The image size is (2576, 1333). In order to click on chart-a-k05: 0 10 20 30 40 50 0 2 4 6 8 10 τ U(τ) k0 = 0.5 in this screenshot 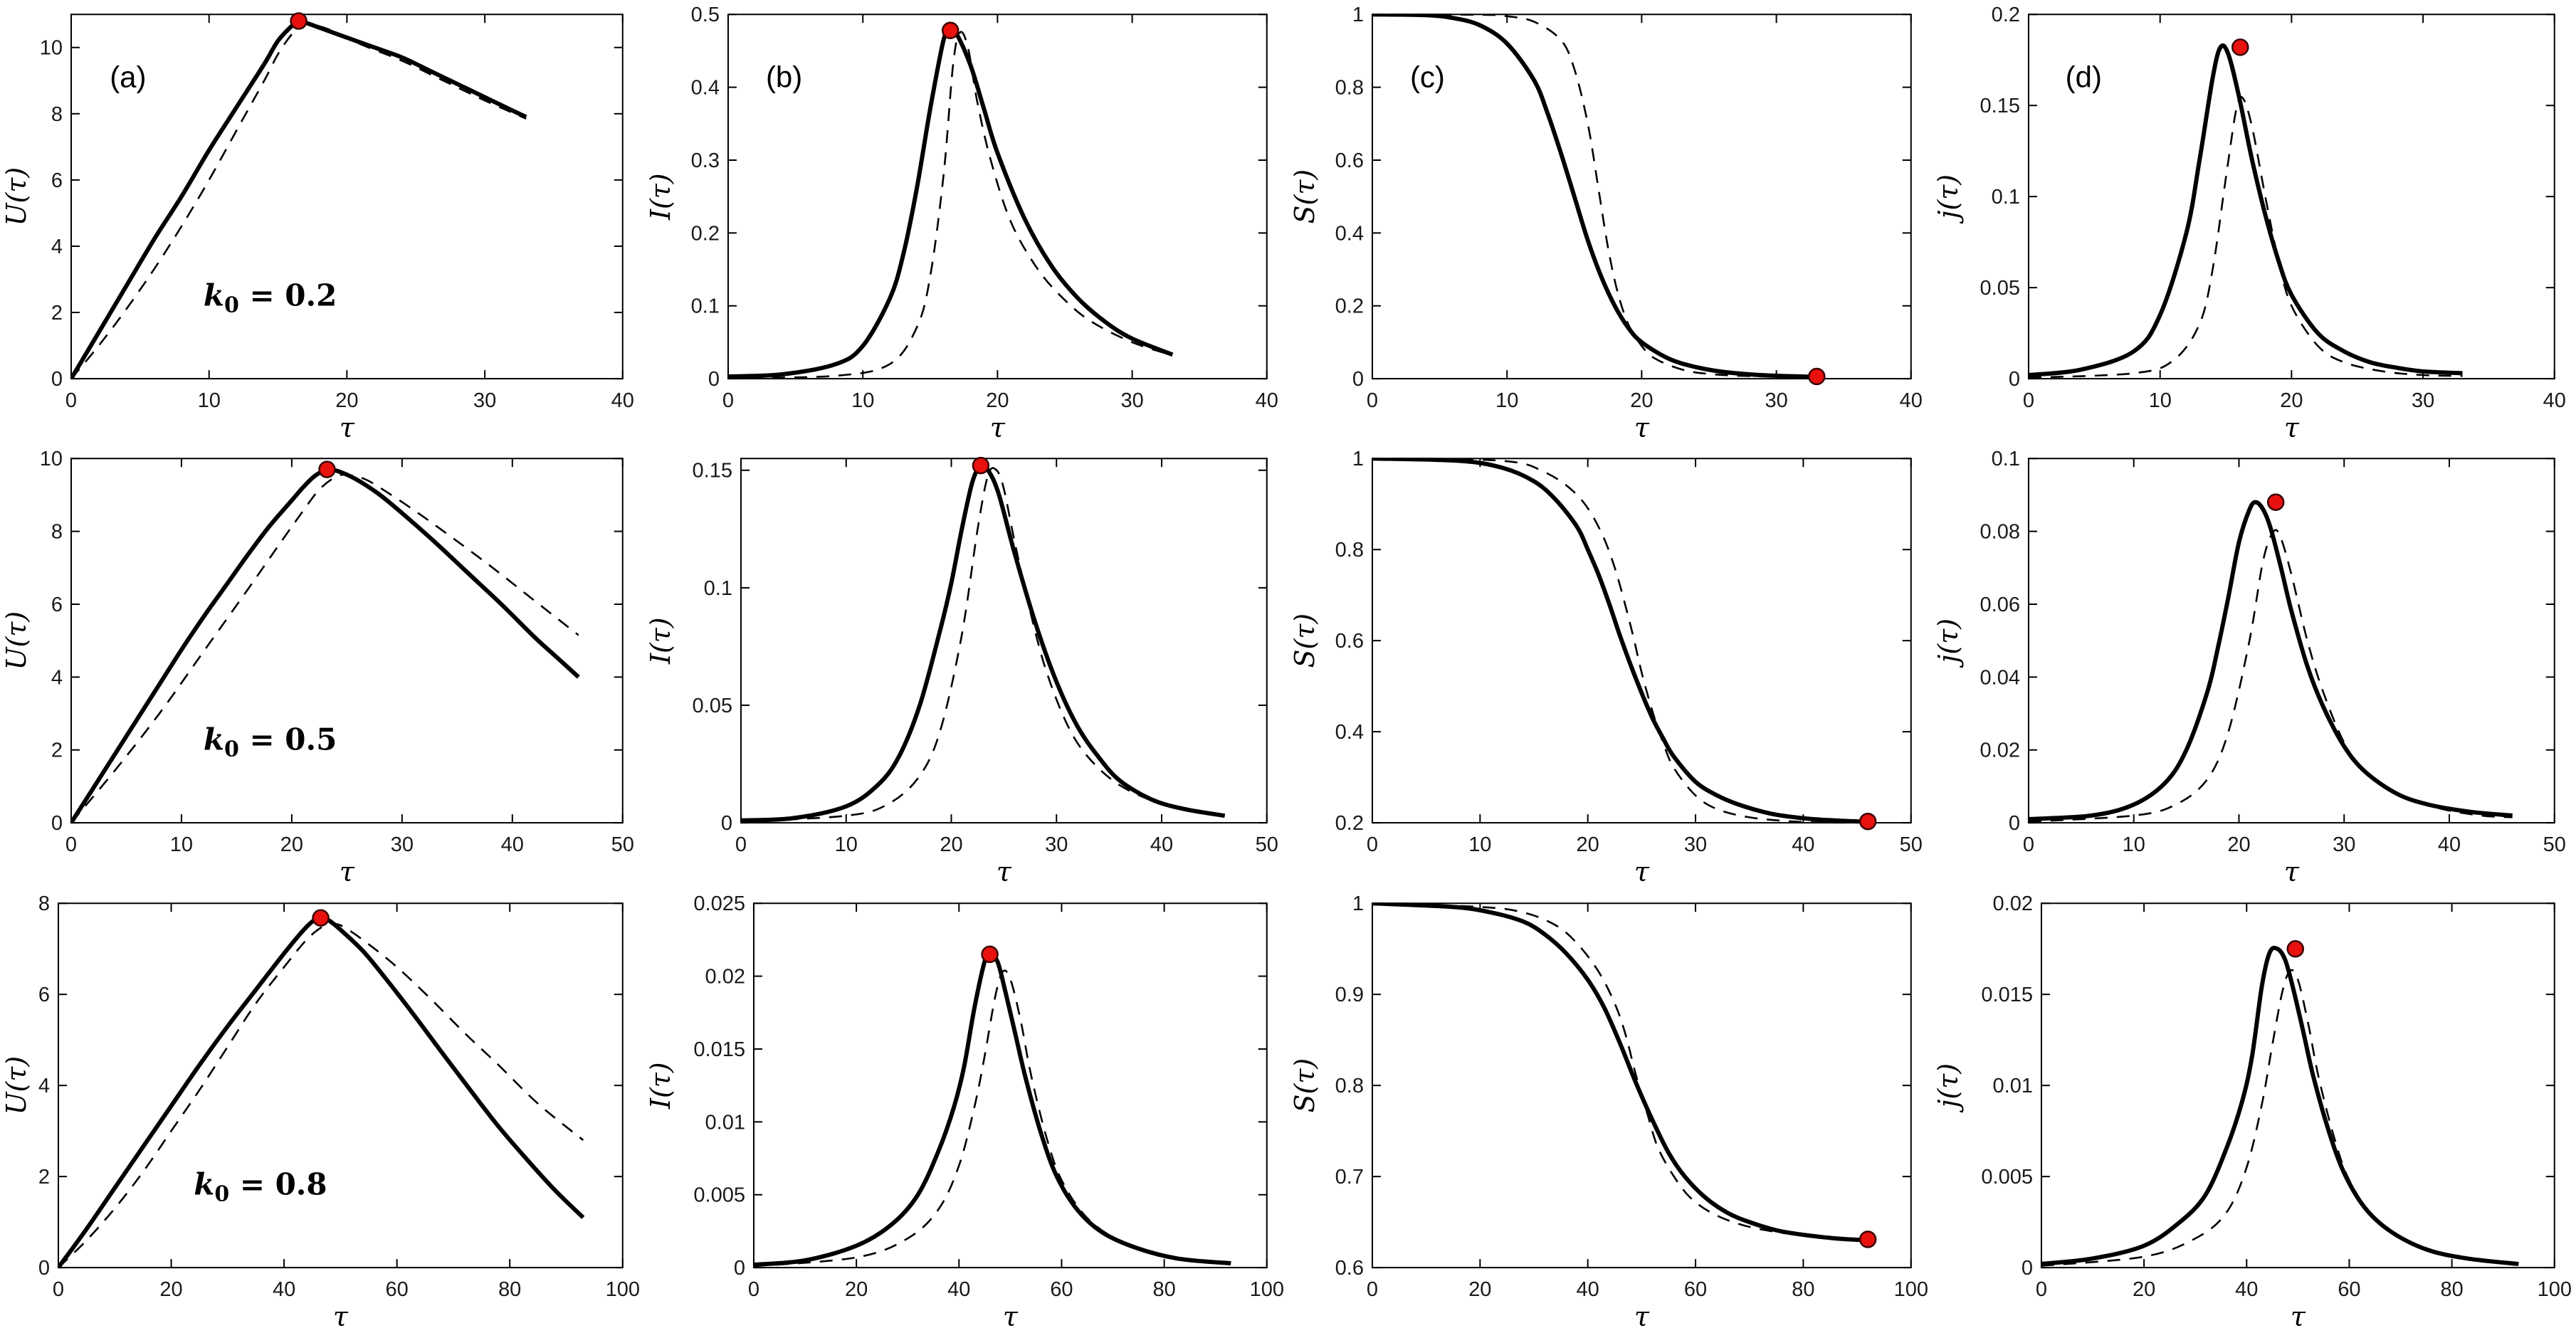, I will do `click(317, 668)`.